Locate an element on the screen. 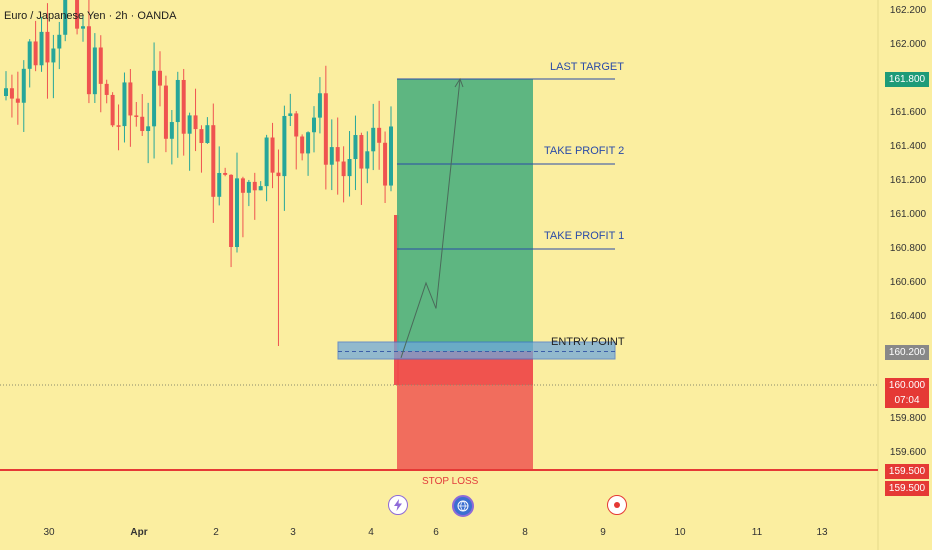 This screenshot has width=932, height=550. time-tick: 2 is located at coordinates (216, 532).